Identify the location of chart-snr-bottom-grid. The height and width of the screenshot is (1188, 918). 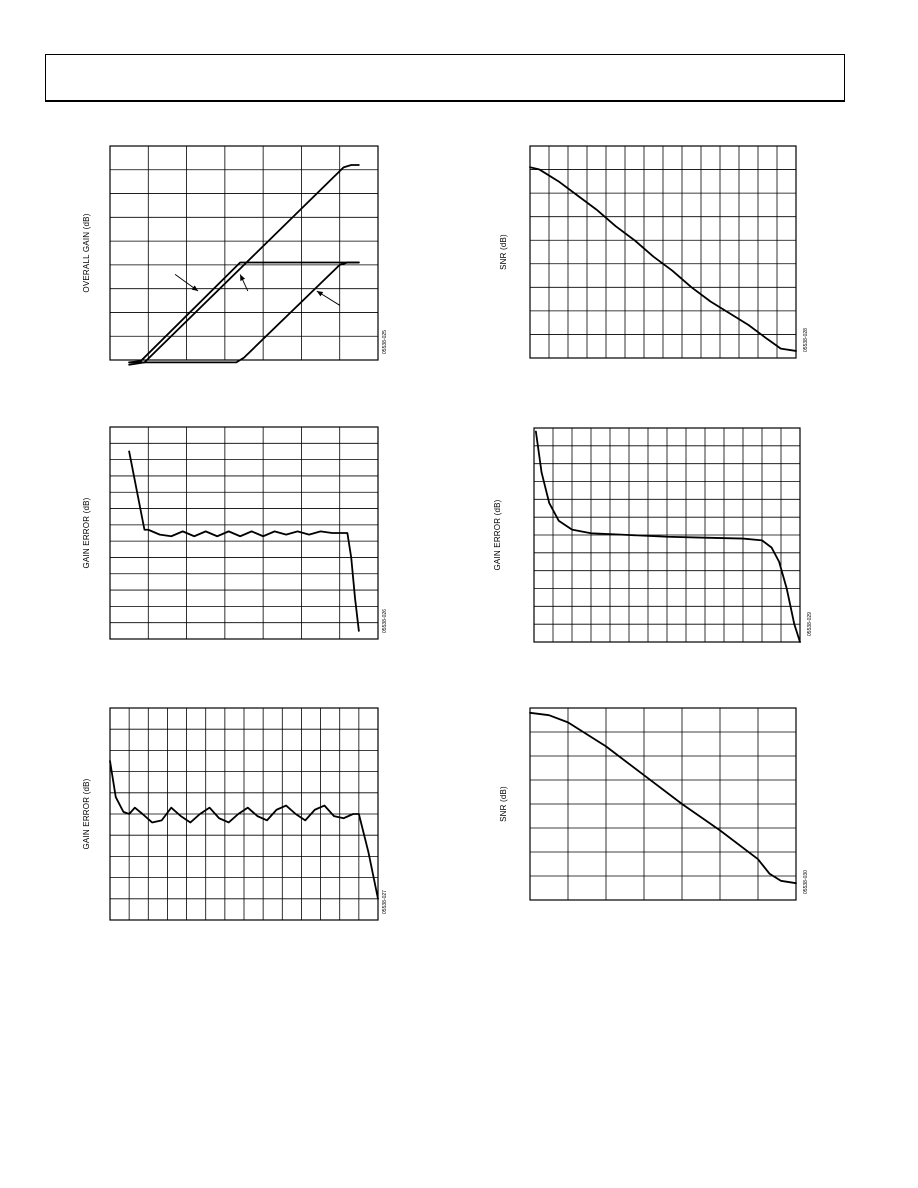
(663, 804).